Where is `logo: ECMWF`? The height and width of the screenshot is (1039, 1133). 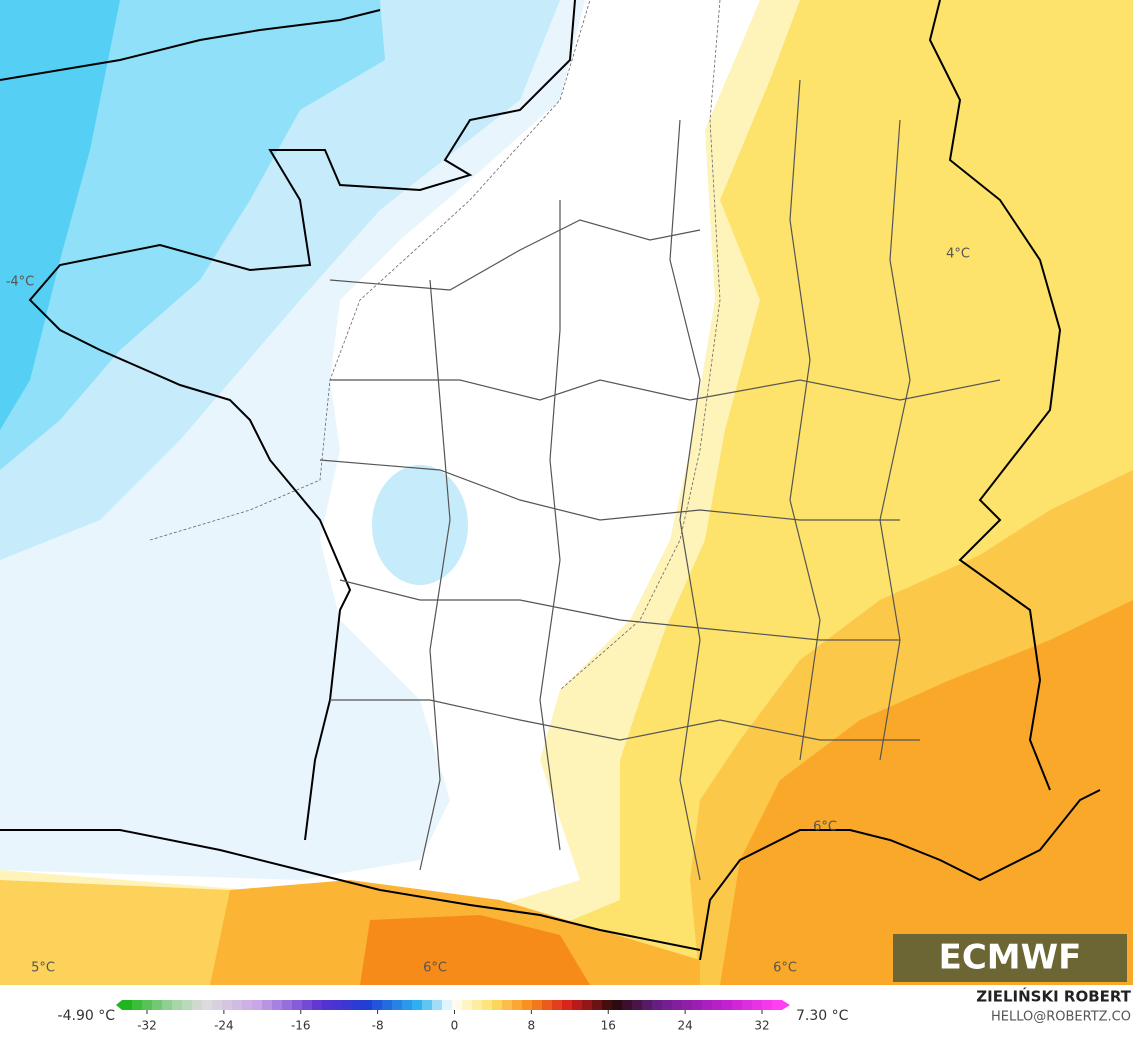
logo: ECMWF is located at coordinates (1010, 958).